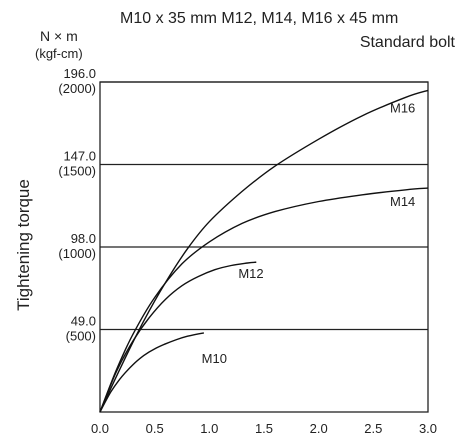 This screenshot has width=459, height=438. What do you see at coordinates (77, 253) in the screenshot?
I see `y-tick-sublabel: (1000)` at bounding box center [77, 253].